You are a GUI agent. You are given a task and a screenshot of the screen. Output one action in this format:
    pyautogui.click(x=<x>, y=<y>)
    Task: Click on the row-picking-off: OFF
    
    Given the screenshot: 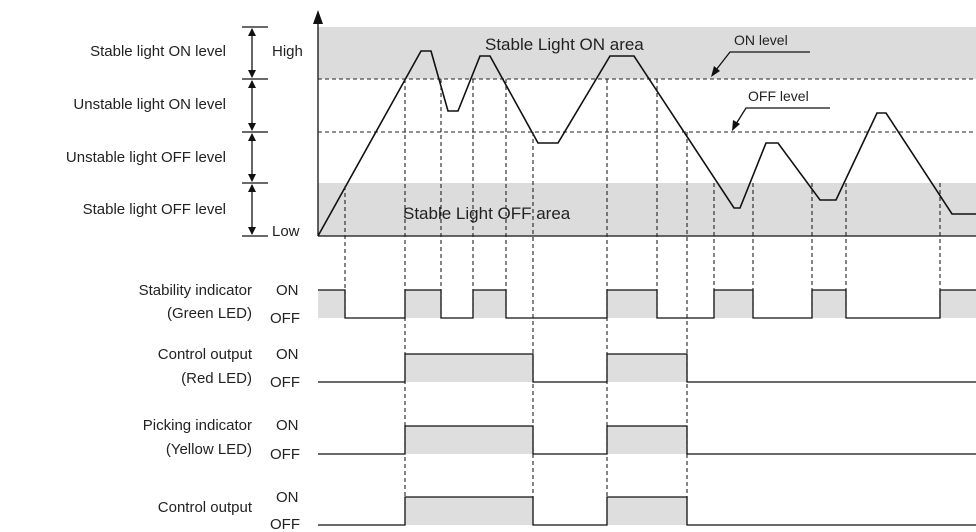 What is the action you would take?
    pyautogui.click(x=285, y=454)
    